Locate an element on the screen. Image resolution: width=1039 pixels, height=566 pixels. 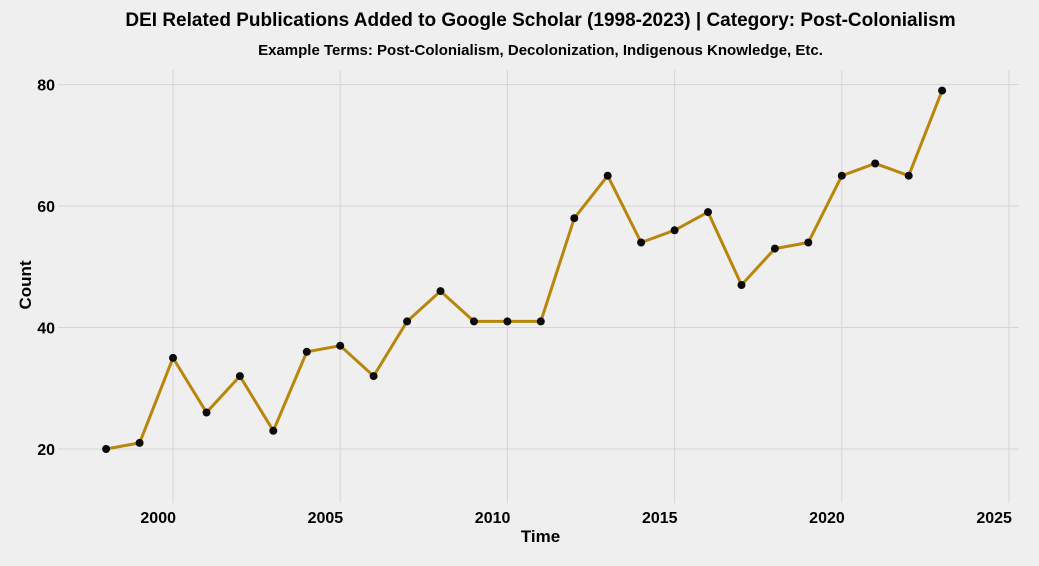
x-axis-title: Time is located at coordinates (540, 536).